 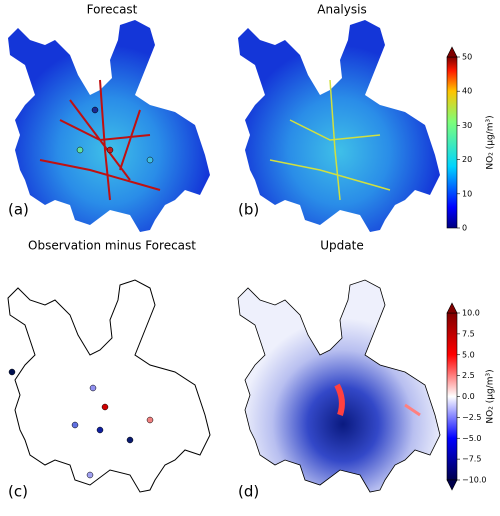 I want to click on panel-label: (c), so click(x=18, y=492).